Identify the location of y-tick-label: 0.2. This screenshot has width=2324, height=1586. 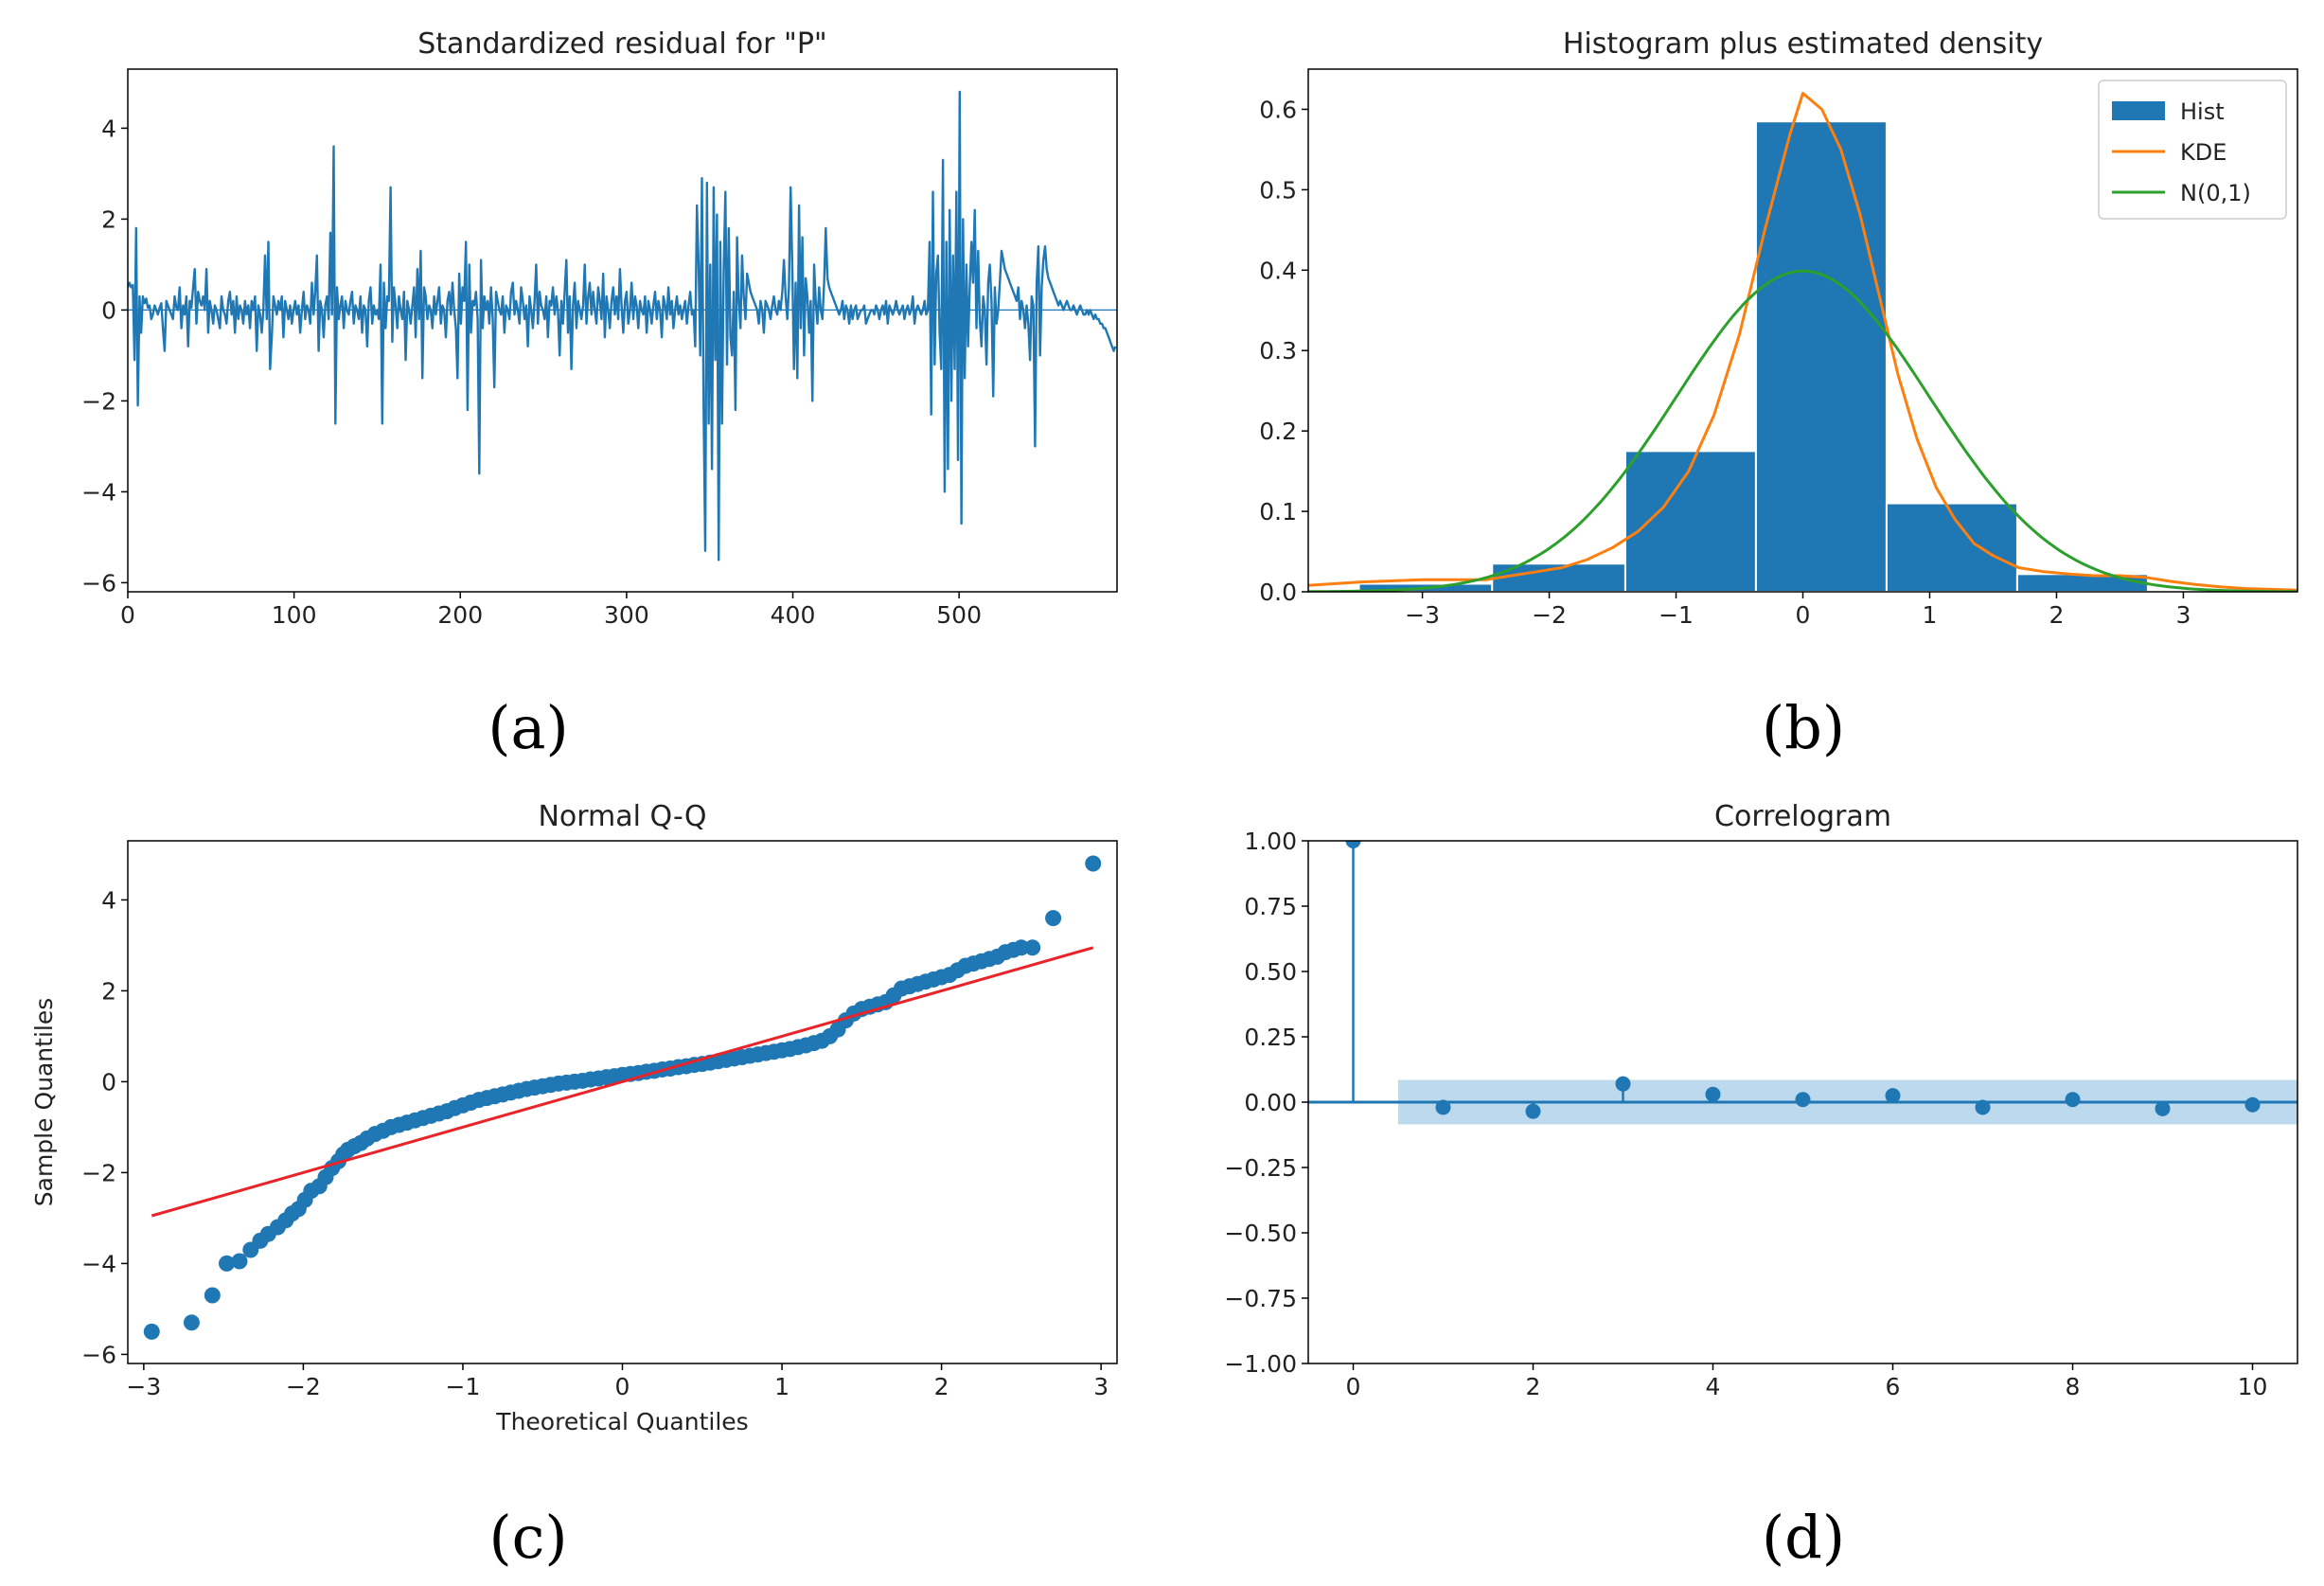
(1278, 431).